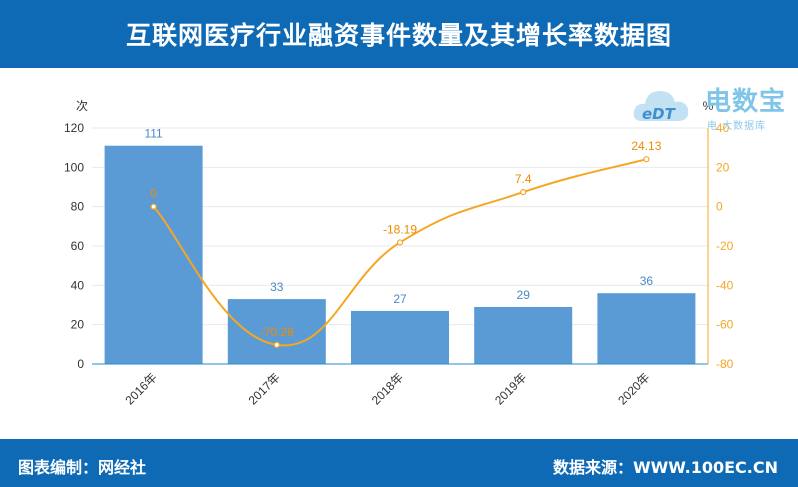  I want to click on brand-logo: eDT 电数宝 电 大数据库, so click(712, 105).